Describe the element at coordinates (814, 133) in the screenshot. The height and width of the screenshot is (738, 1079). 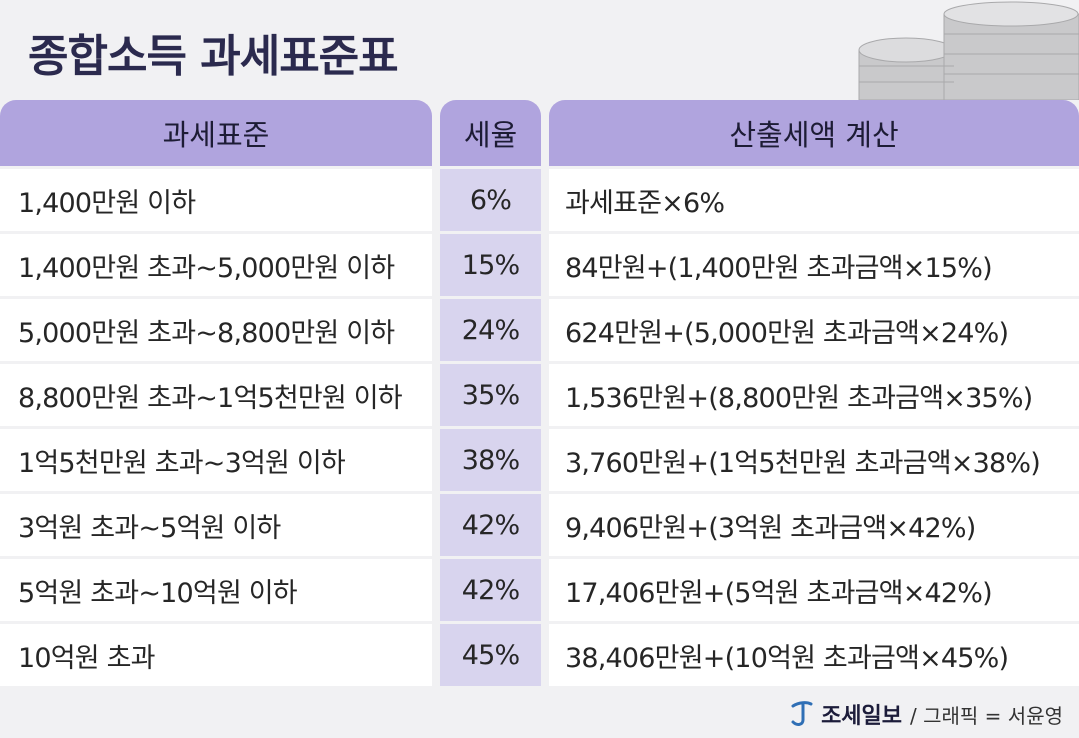
I see `header-calc: 산출세액 계산` at that location.